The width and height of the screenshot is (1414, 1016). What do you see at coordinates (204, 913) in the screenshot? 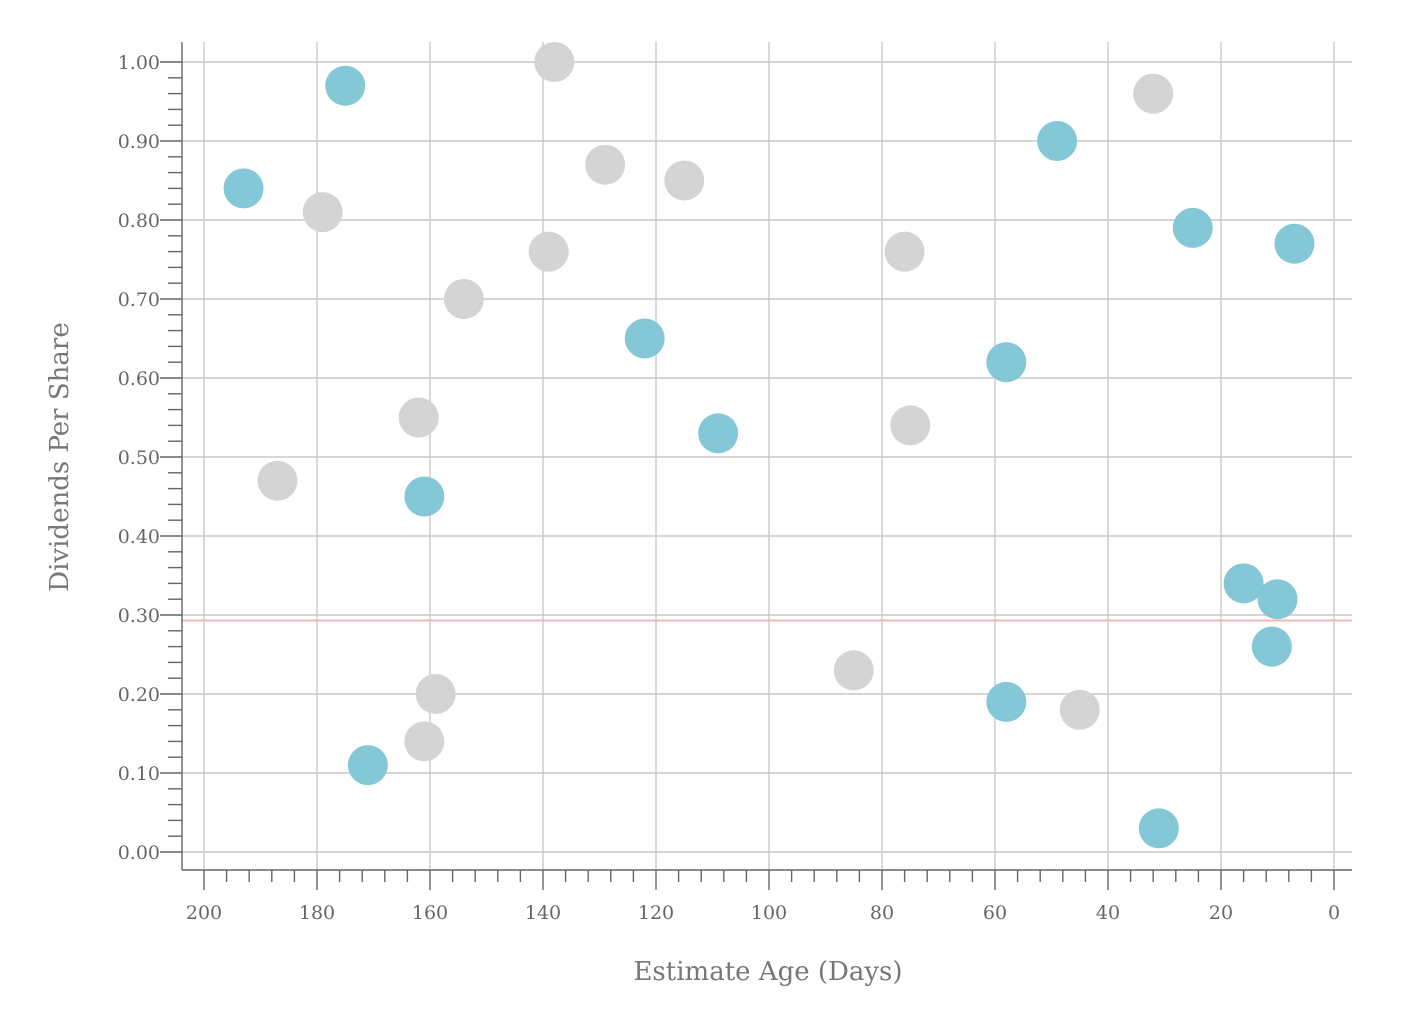
I see `x-tick-label: 200` at bounding box center [204, 913].